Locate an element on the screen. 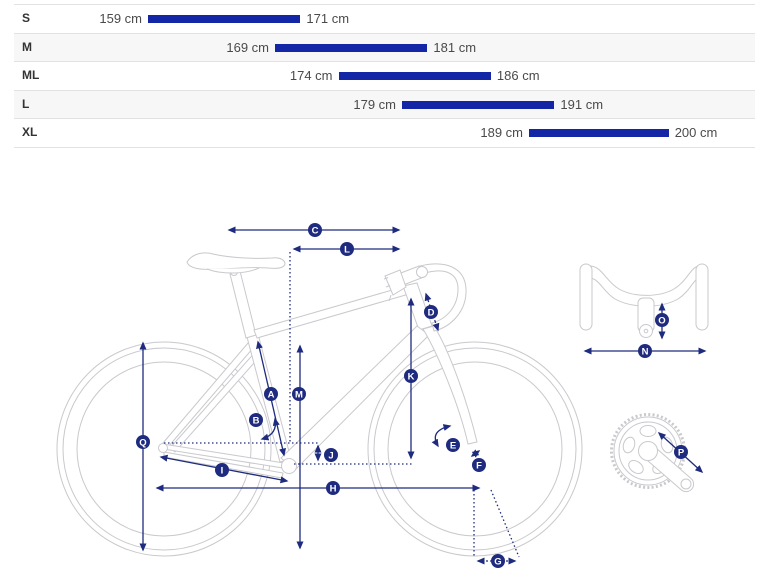 The image size is (768, 584). angle-arc-E is located at coordinates (441, 436).